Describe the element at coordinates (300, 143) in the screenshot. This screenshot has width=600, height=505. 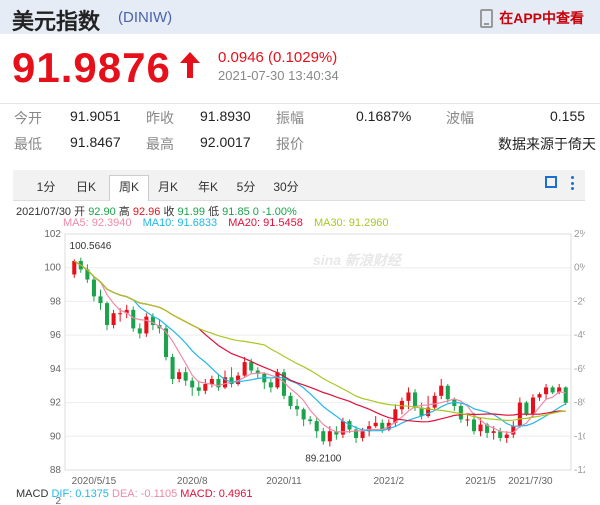
I see `stats-row: 最低 91.8467 最高 92.0017 报价 数据来源于倚天` at that location.